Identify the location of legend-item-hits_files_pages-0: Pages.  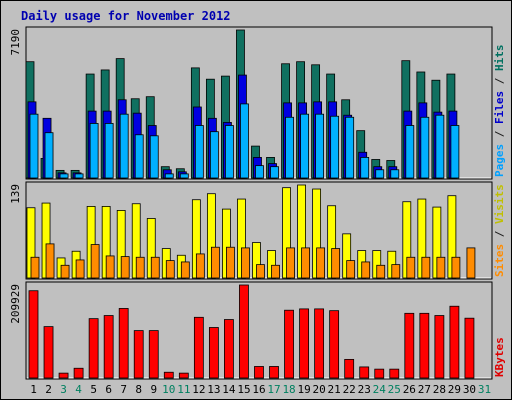
(499, 160).